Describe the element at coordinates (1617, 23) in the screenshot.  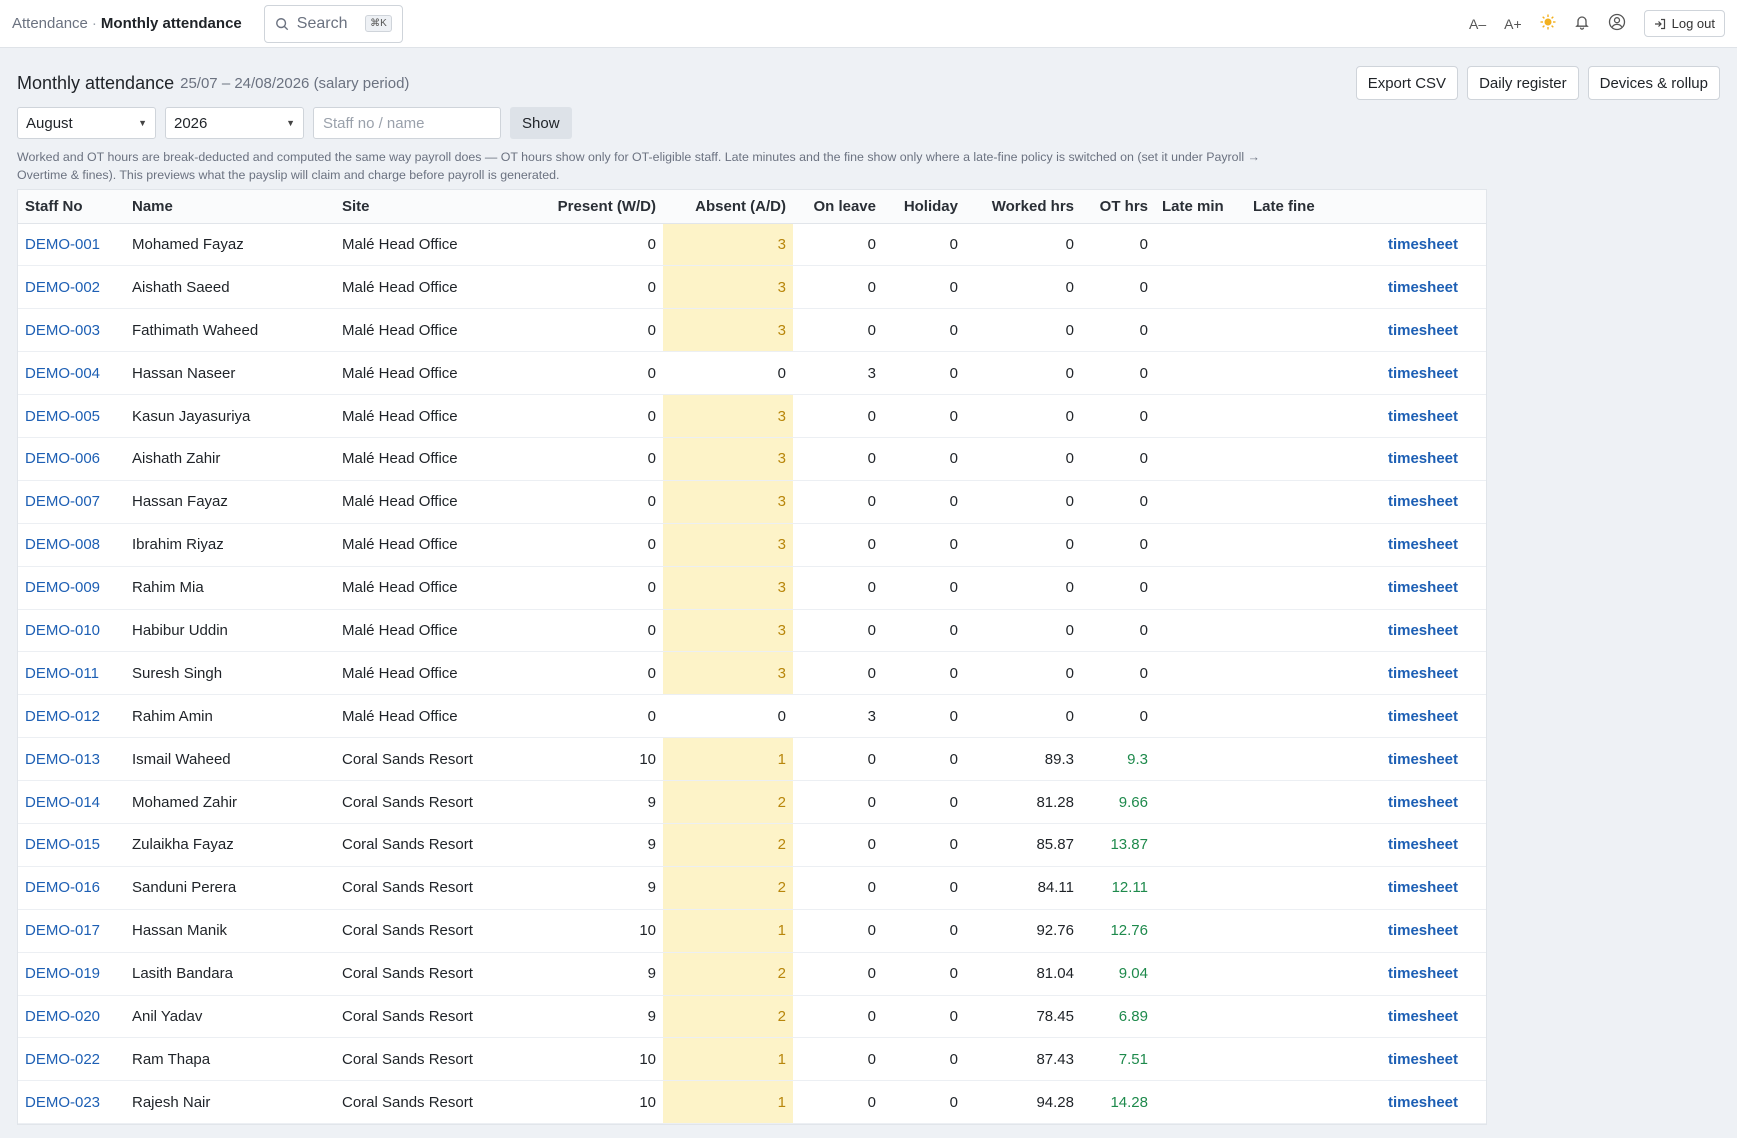
I see `account-button` at that location.